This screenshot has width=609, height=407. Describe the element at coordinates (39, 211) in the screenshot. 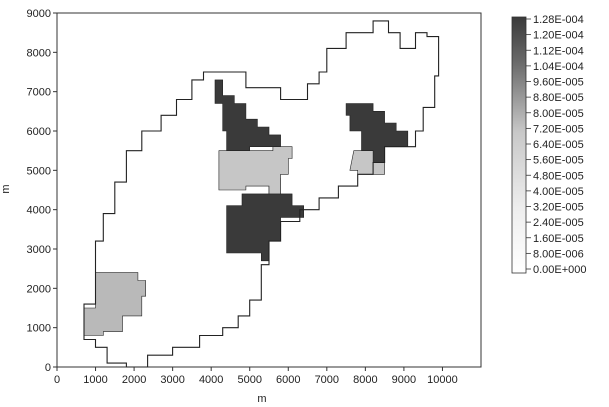

I see `y-tick-label: 4000` at that location.